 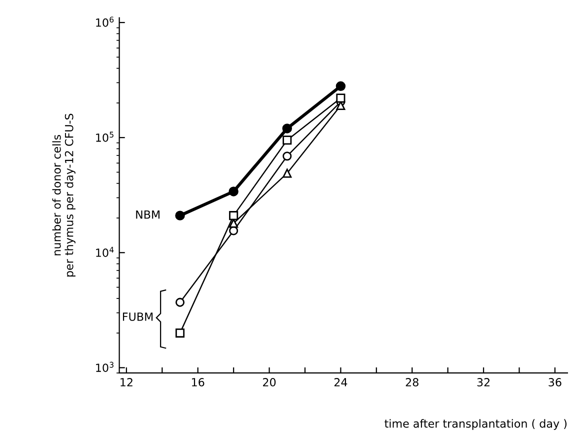 I want to click on y-axis-title: number of donor cells per thymus per day-12 CFU-S, so click(x=64, y=195).